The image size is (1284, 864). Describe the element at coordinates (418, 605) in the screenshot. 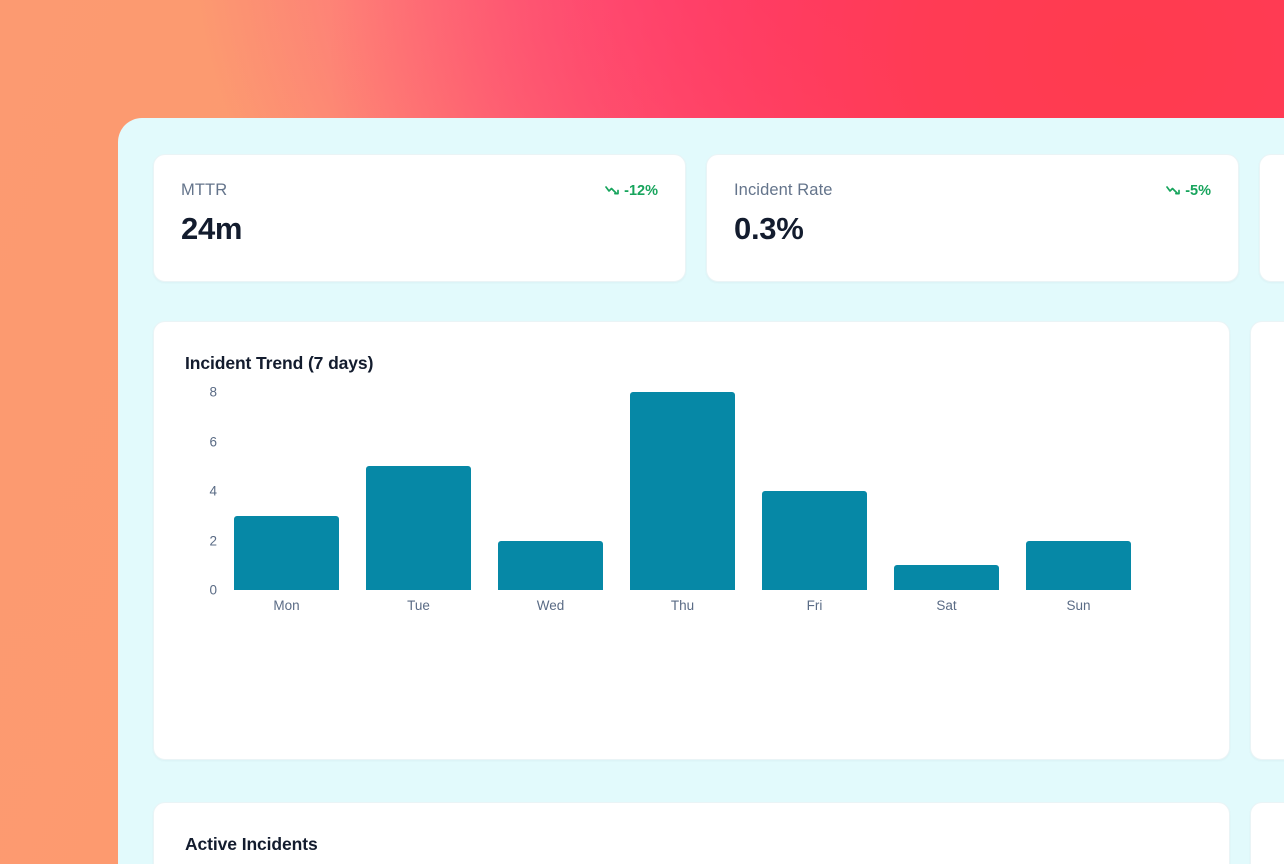

I see `x-axis-label: Tue` at that location.